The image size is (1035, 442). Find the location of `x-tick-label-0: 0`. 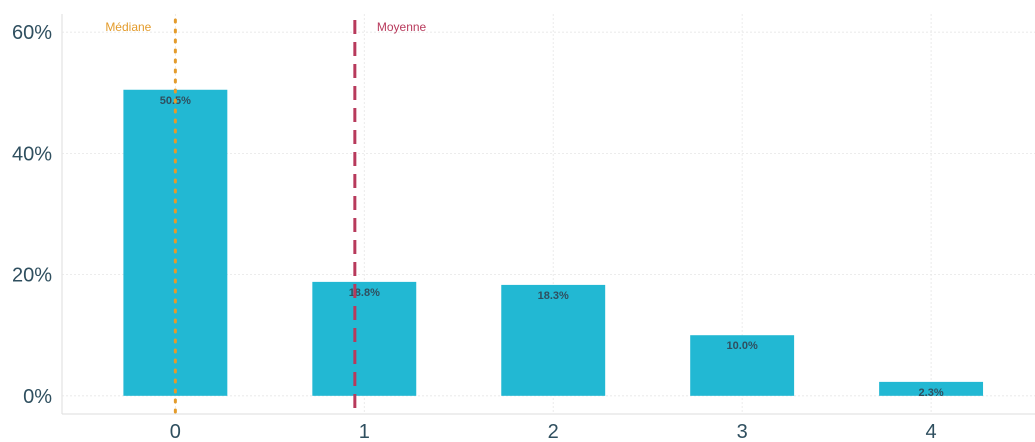

x-tick-label-0: 0 is located at coordinates (175, 431).